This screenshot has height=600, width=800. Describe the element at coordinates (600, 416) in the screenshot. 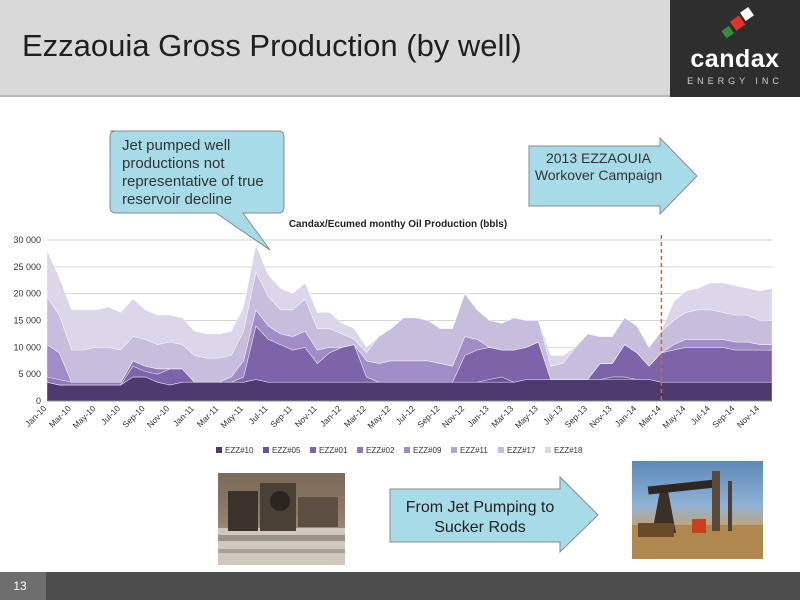

I see `x-tick-label: Nov-13` at that location.